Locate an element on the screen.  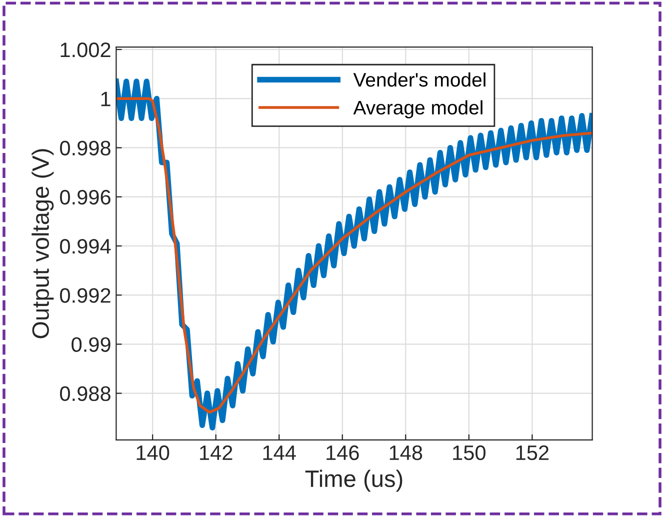
y-tick-label: 0.996 is located at coordinates (85, 197).